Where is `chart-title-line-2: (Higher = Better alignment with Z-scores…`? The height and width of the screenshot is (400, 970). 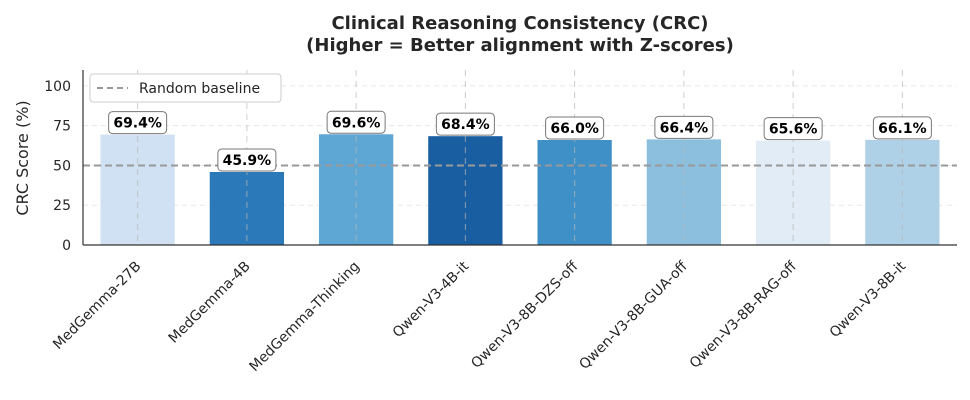 chart-title-line-2: (Higher = Better alignment with Z-scores… is located at coordinates (520, 45).